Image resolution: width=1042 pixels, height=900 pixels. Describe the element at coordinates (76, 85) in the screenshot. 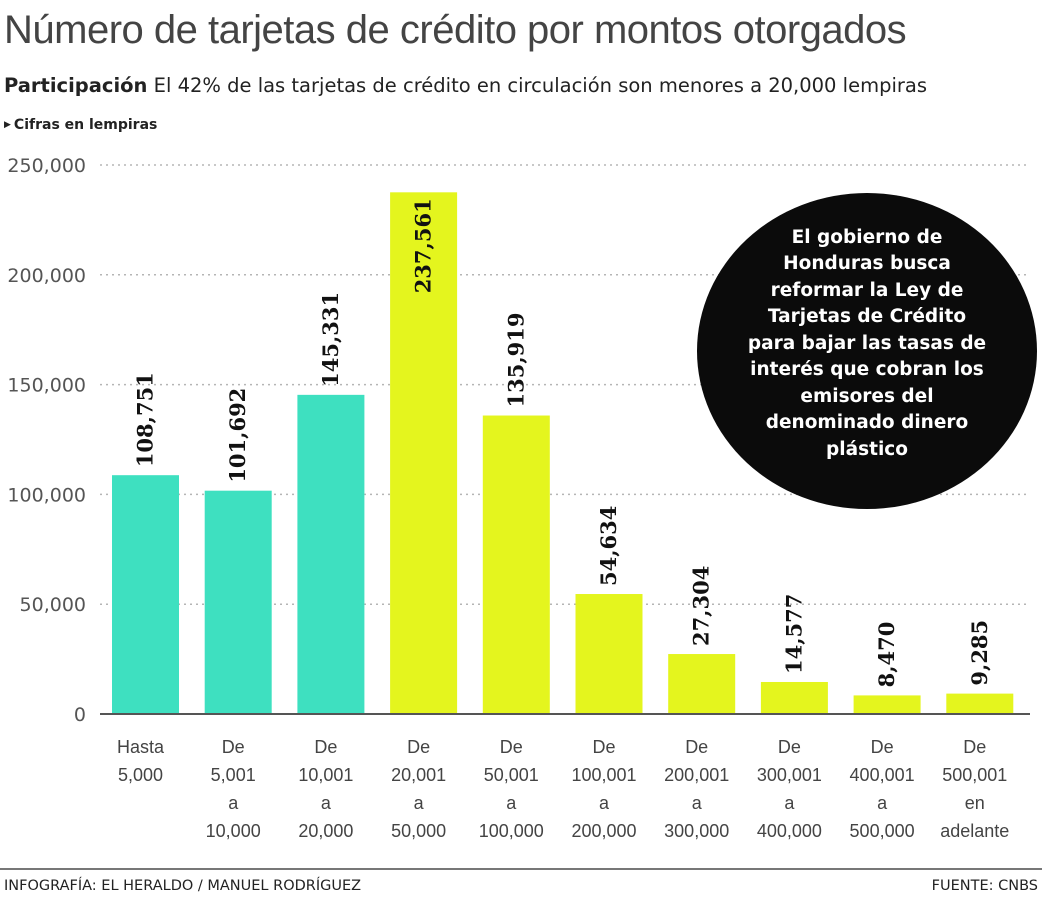

I see `subtitle-label: Participación` at that location.